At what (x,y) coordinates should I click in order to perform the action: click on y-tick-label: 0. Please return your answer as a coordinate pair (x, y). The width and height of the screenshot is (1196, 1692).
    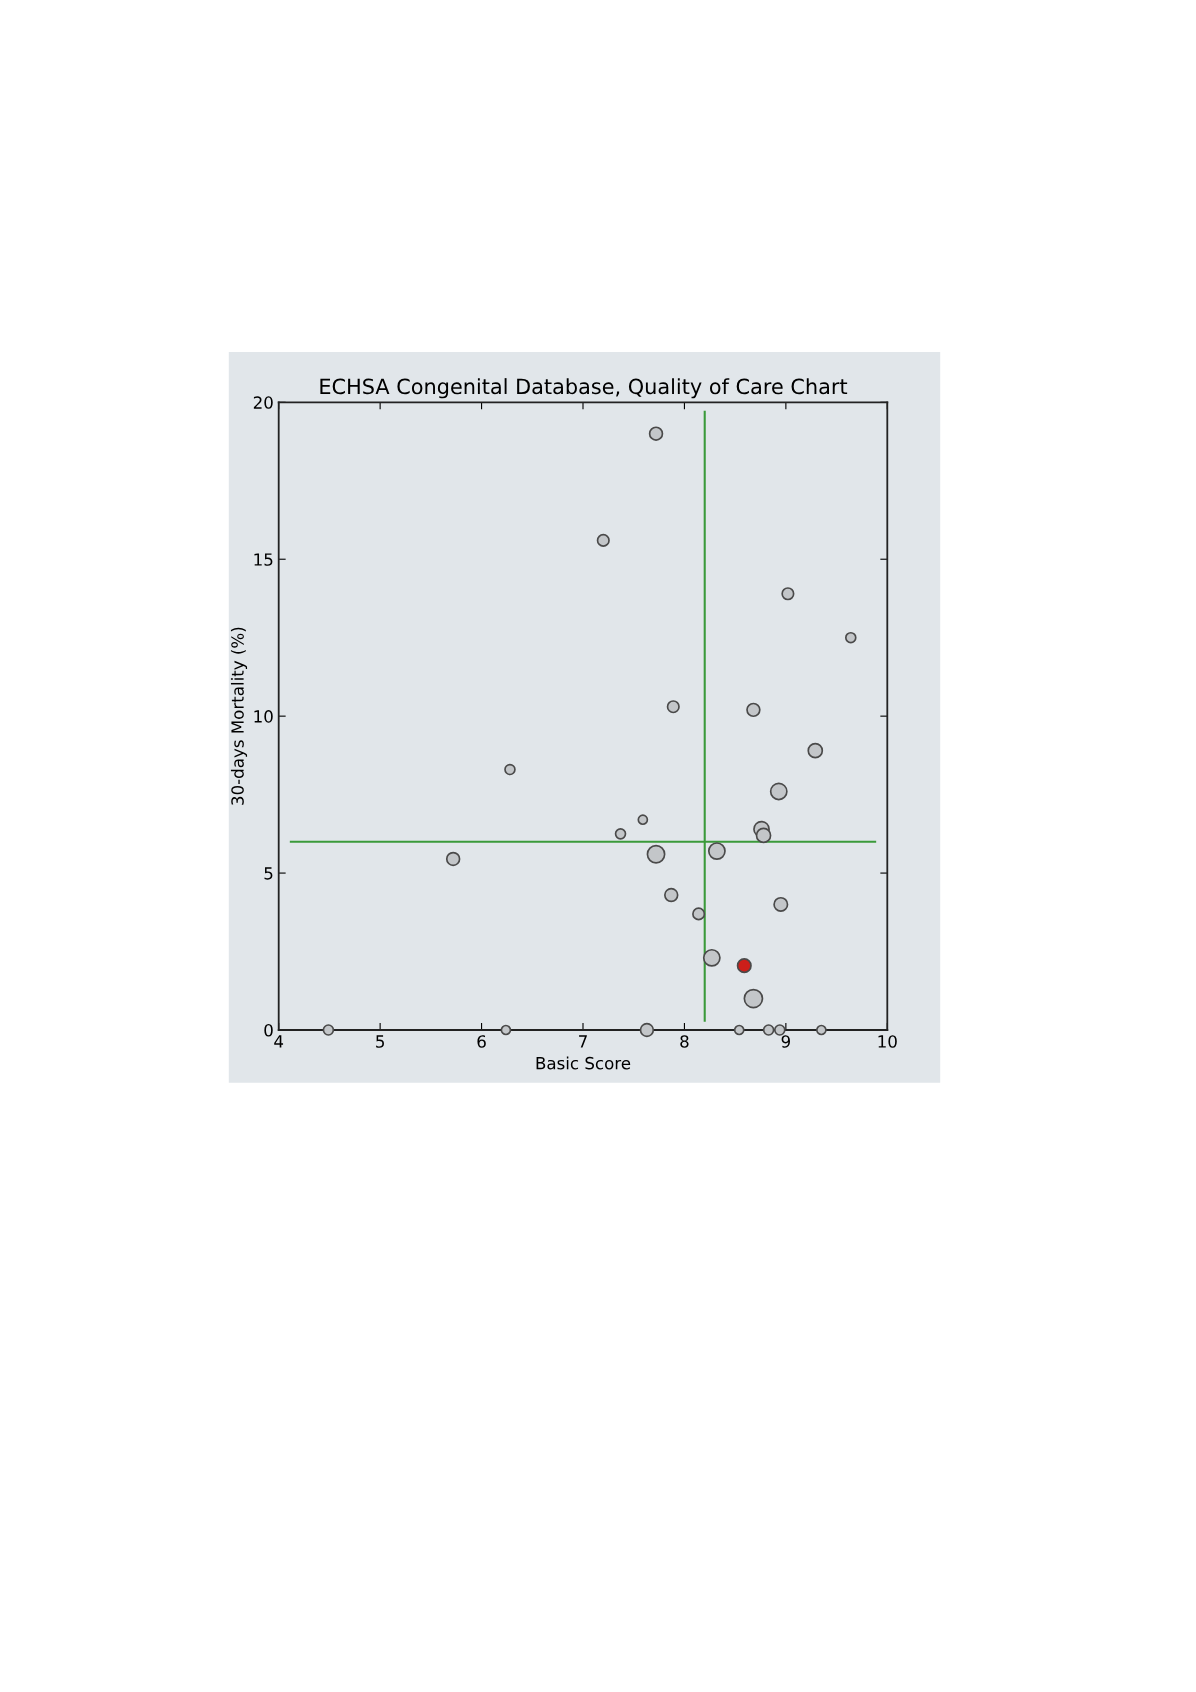
    Looking at the image, I should click on (268, 1030).